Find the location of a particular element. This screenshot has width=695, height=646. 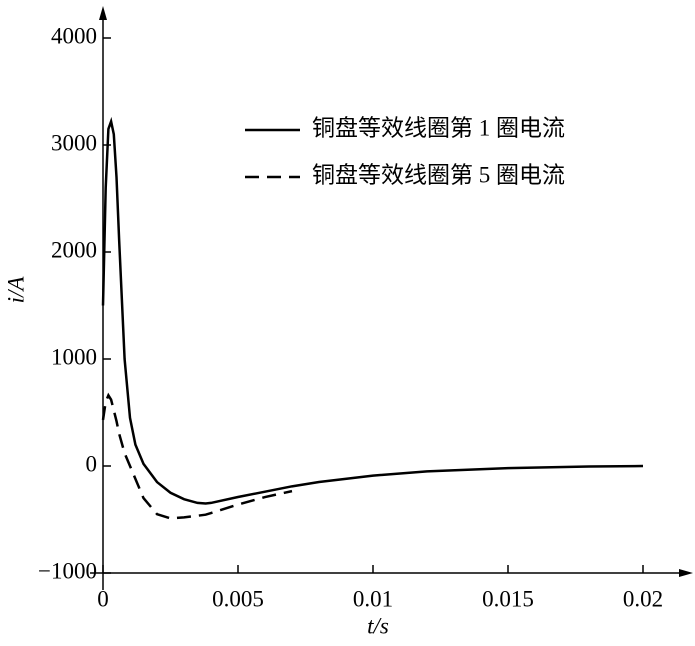

x-axis-arrow is located at coordinates (686, 573).